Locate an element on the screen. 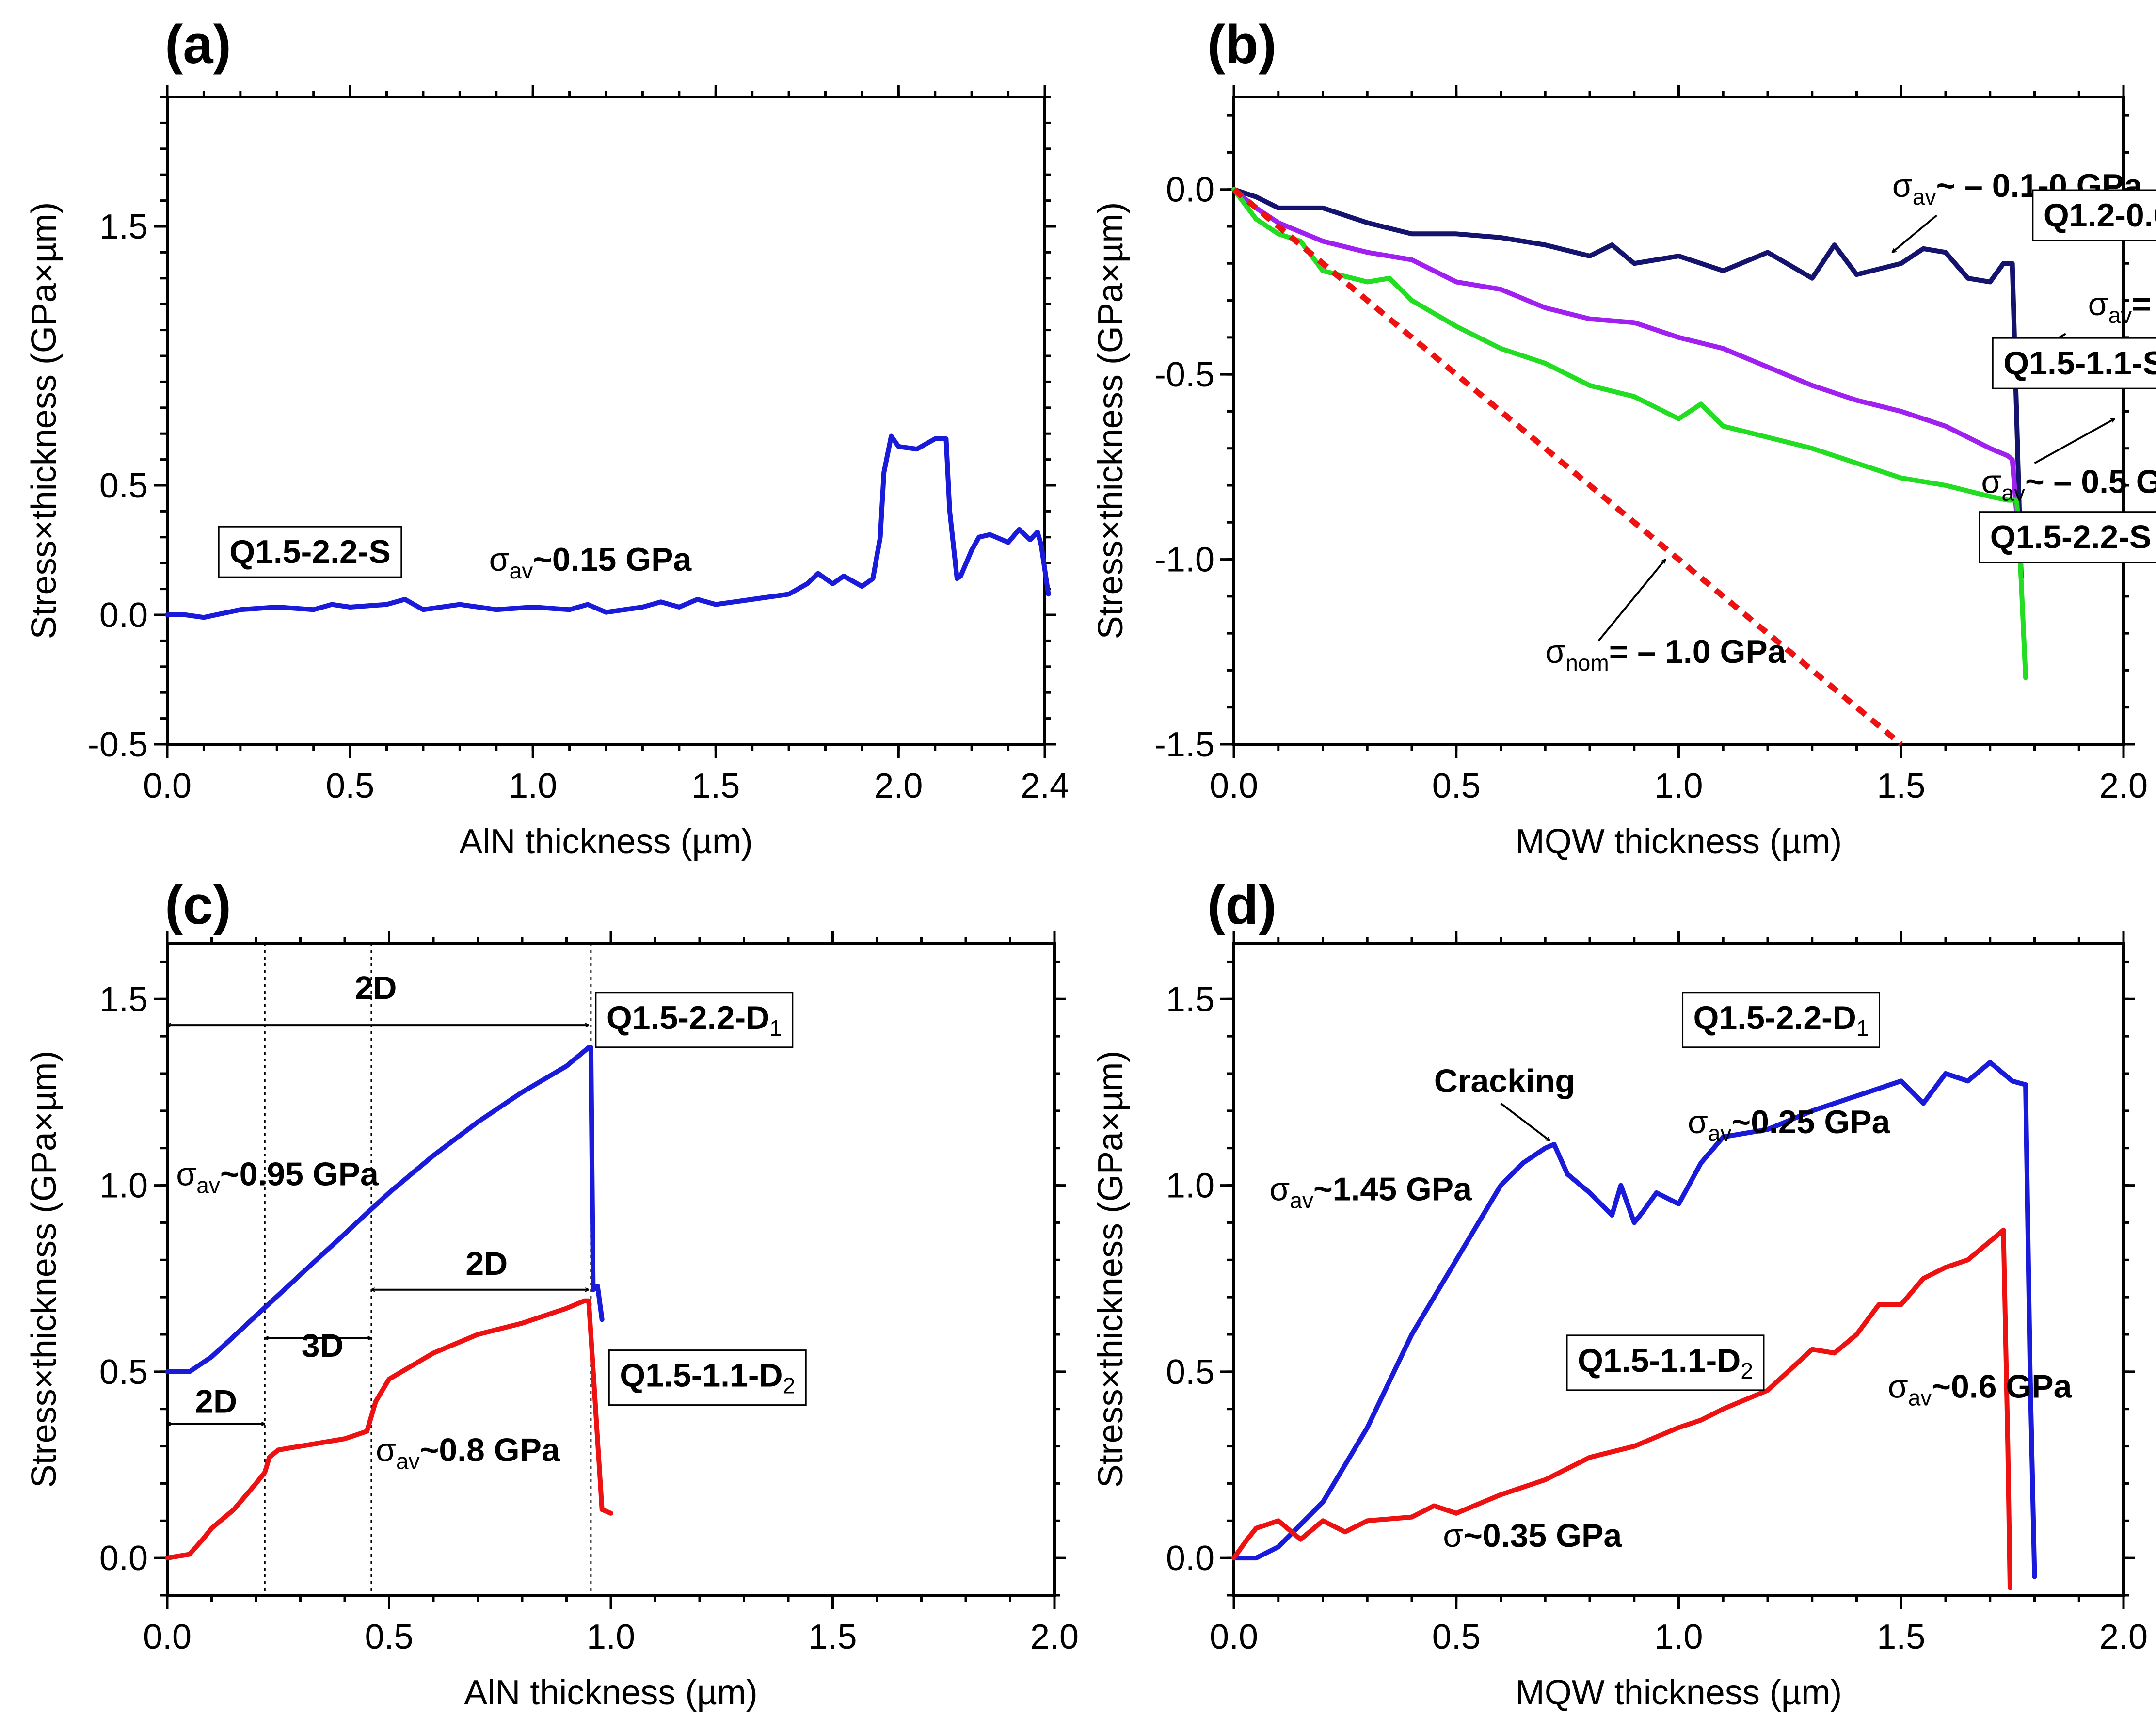 This screenshot has height=1733, width=2156. text-annotation: Cracking is located at coordinates (1504, 1080).